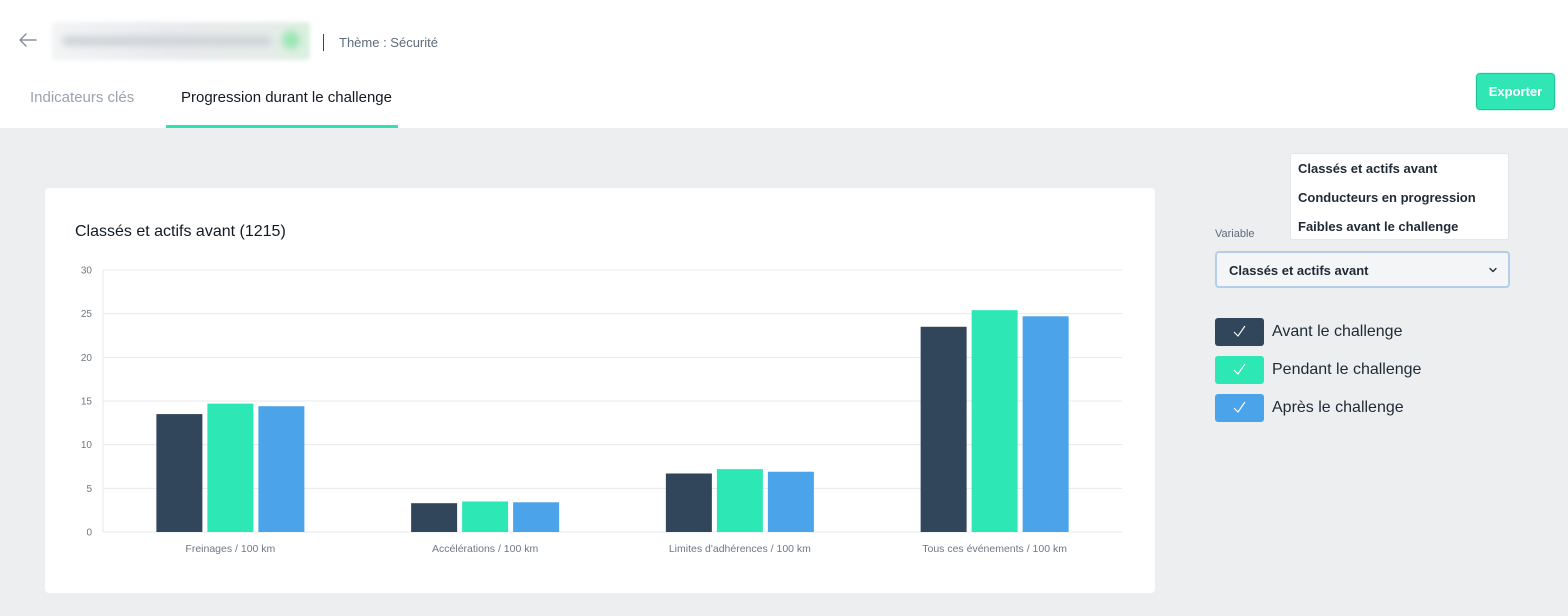  Describe the element at coordinates (87, 358) in the screenshot. I see `y-tick-label: 20` at that location.